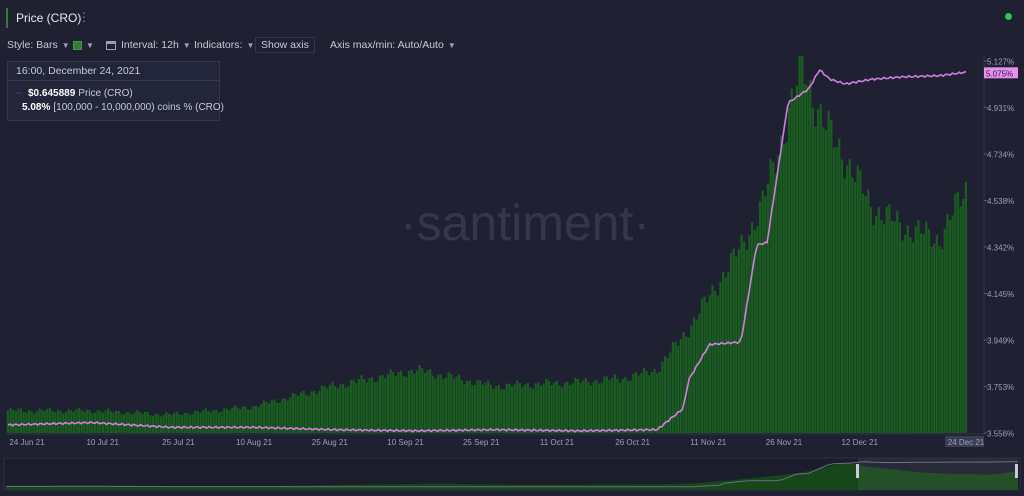  Describe the element at coordinates (52, 93) in the screenshot. I see `tooltip-price-value: $0.645889` at that location.